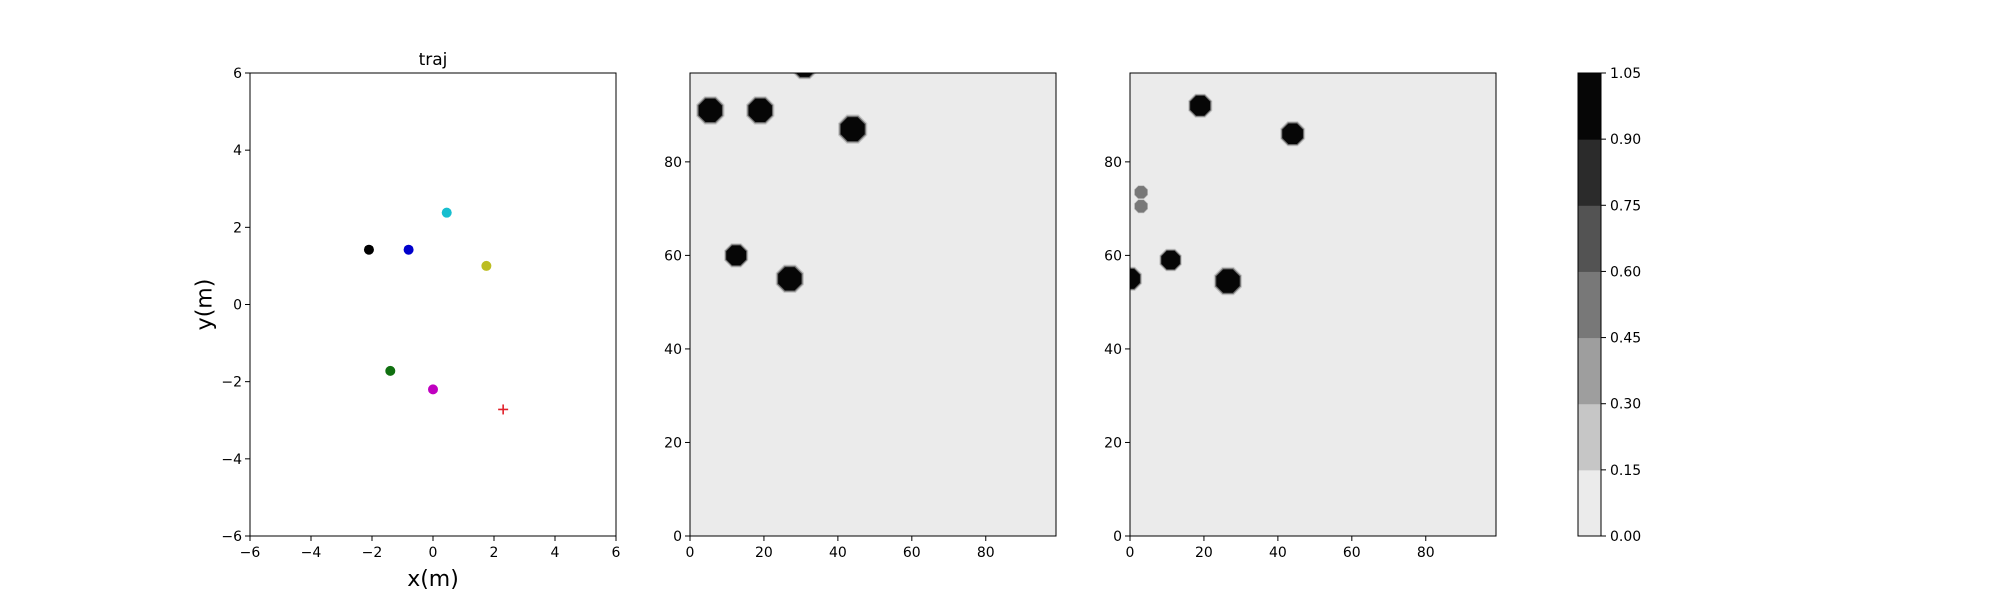 The height and width of the screenshot is (600, 2000). I want to click on colorbar-tick-label: 0.60, so click(1625, 272).